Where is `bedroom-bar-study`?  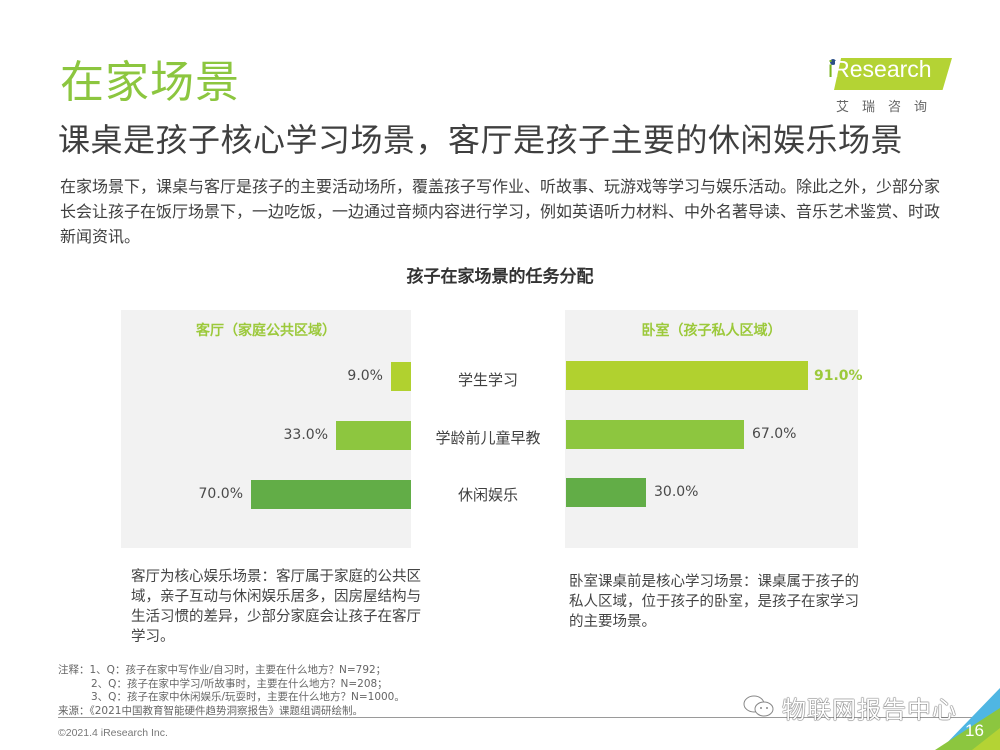 bedroom-bar-study is located at coordinates (687, 375).